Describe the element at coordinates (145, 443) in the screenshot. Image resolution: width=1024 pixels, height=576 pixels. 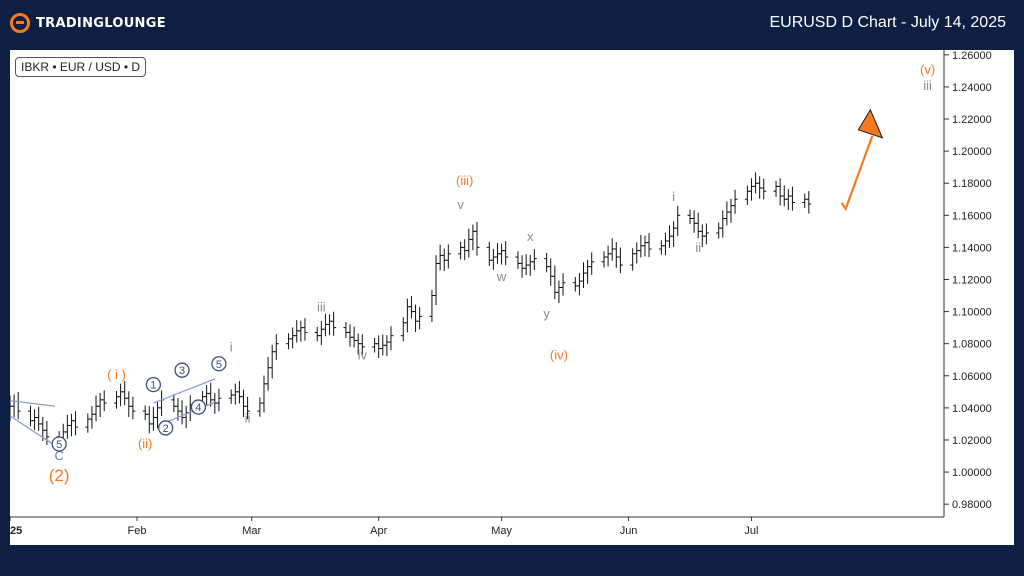
I see `wave-label: (ii)` at that location.